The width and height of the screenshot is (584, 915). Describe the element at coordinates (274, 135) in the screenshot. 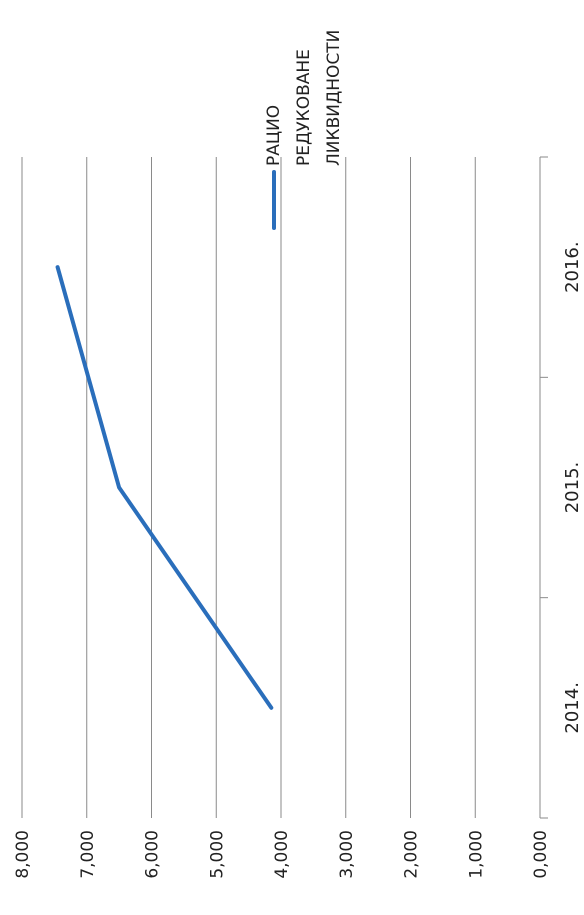

I see `legend-label: РАЦИО` at that location.